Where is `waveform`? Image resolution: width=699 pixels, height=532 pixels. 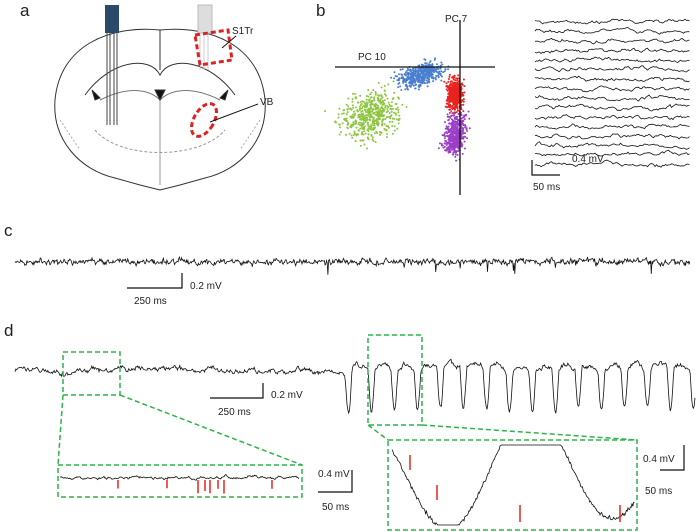 waveform is located at coordinates (612, 117).